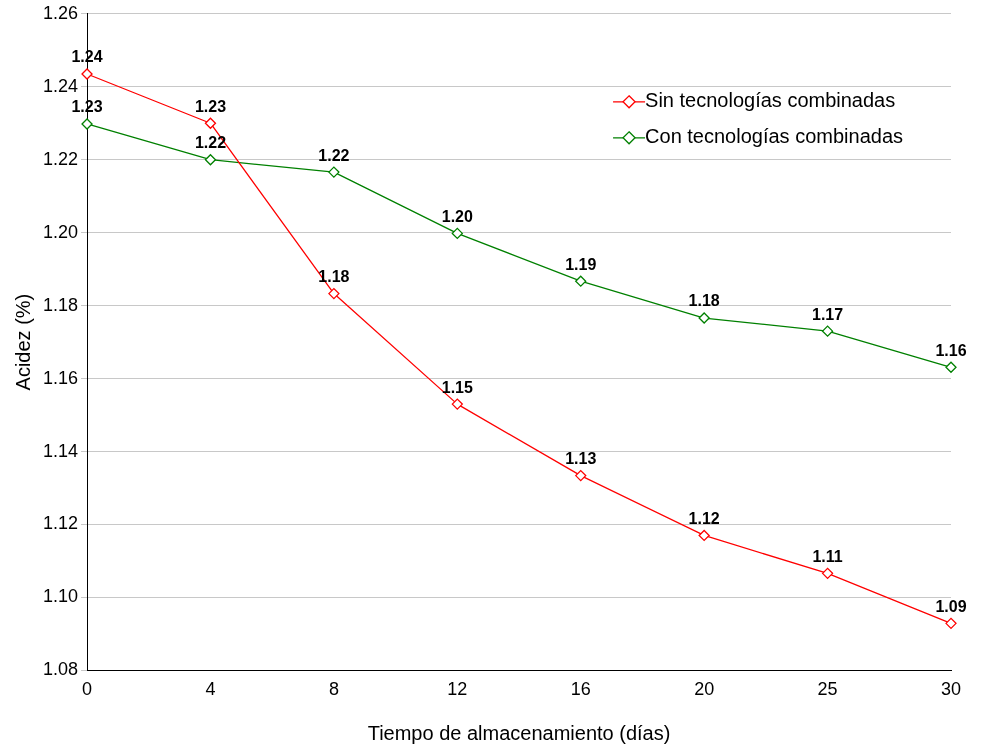 The image size is (1001, 756). I want to click on data-label: 1.11, so click(827, 556).